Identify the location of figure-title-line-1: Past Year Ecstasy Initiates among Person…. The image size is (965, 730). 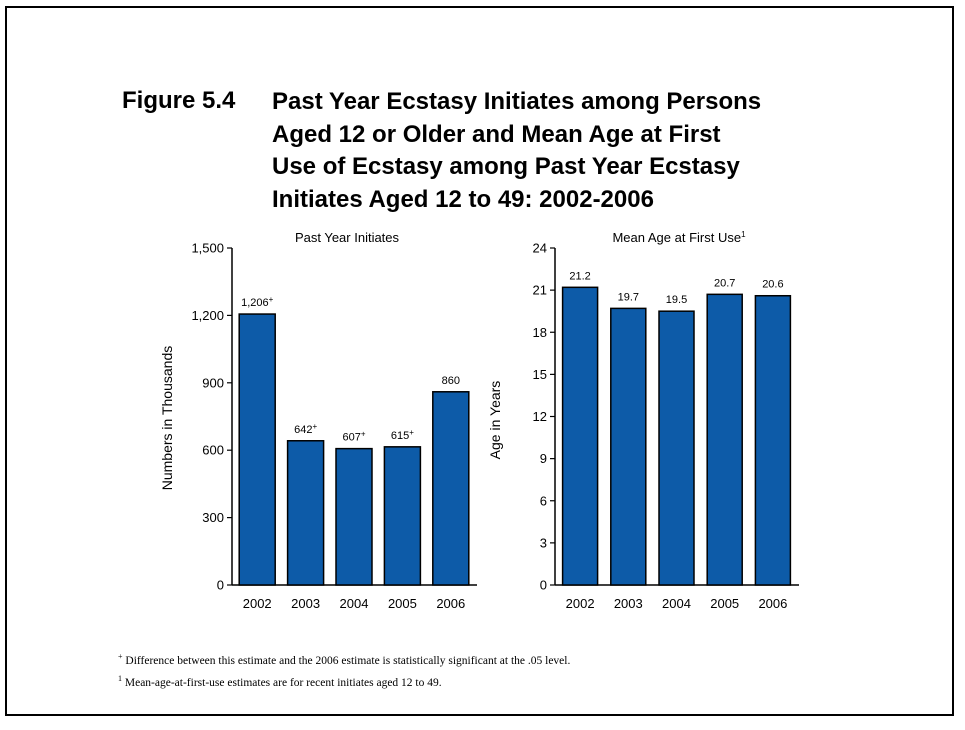
(517, 101).